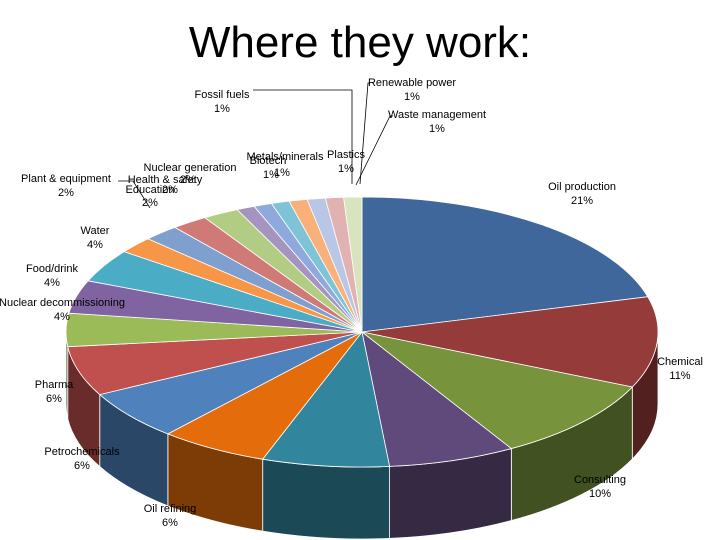  I want to click on slice-label-9: Food/drink, so click(52, 269).